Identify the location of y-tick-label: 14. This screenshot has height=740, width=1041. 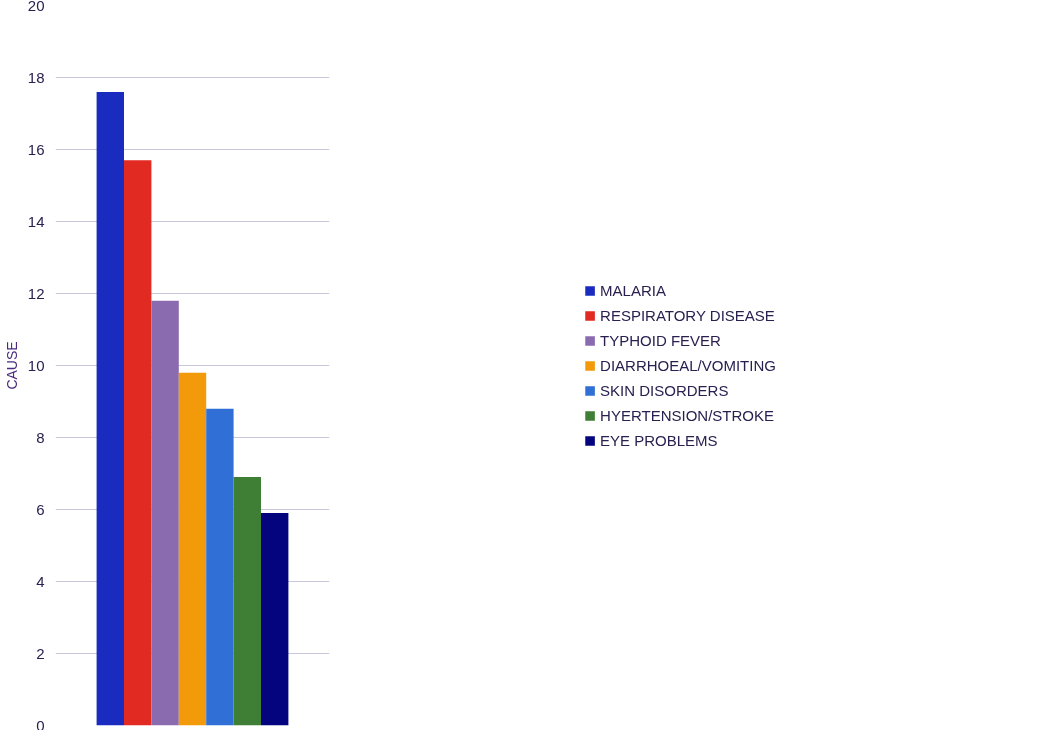
(36, 221).